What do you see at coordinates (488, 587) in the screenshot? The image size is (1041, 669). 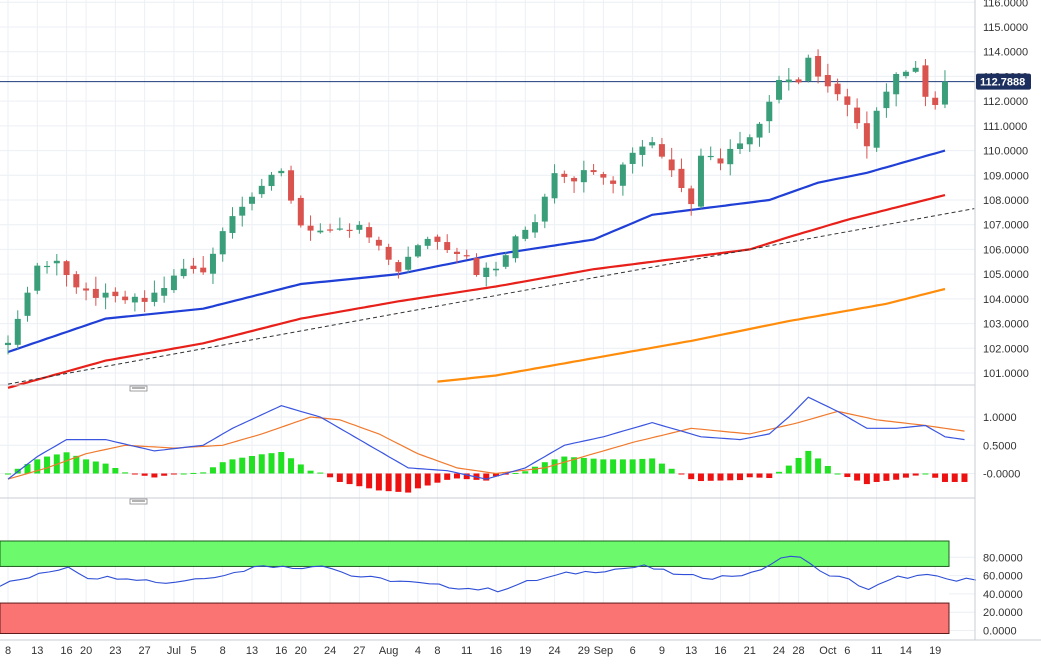 I see `rsi-panel` at bounding box center [488, 587].